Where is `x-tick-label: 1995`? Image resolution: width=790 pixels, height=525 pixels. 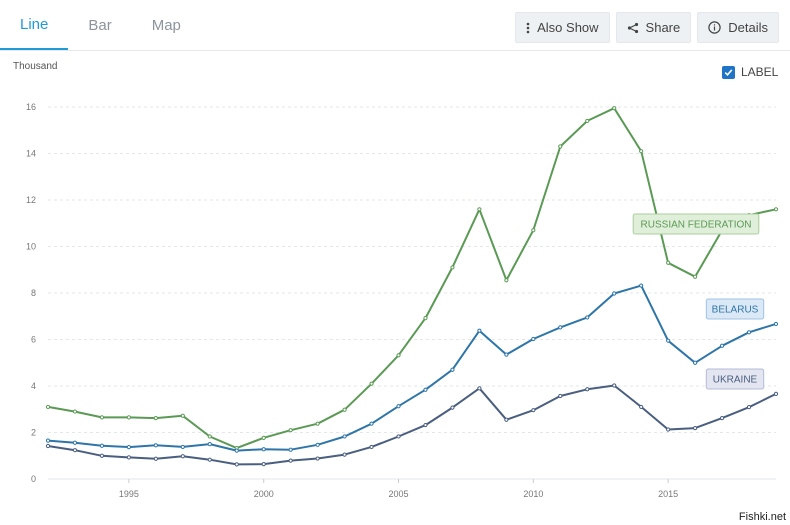
x-tick-label: 1995 is located at coordinates (129, 494).